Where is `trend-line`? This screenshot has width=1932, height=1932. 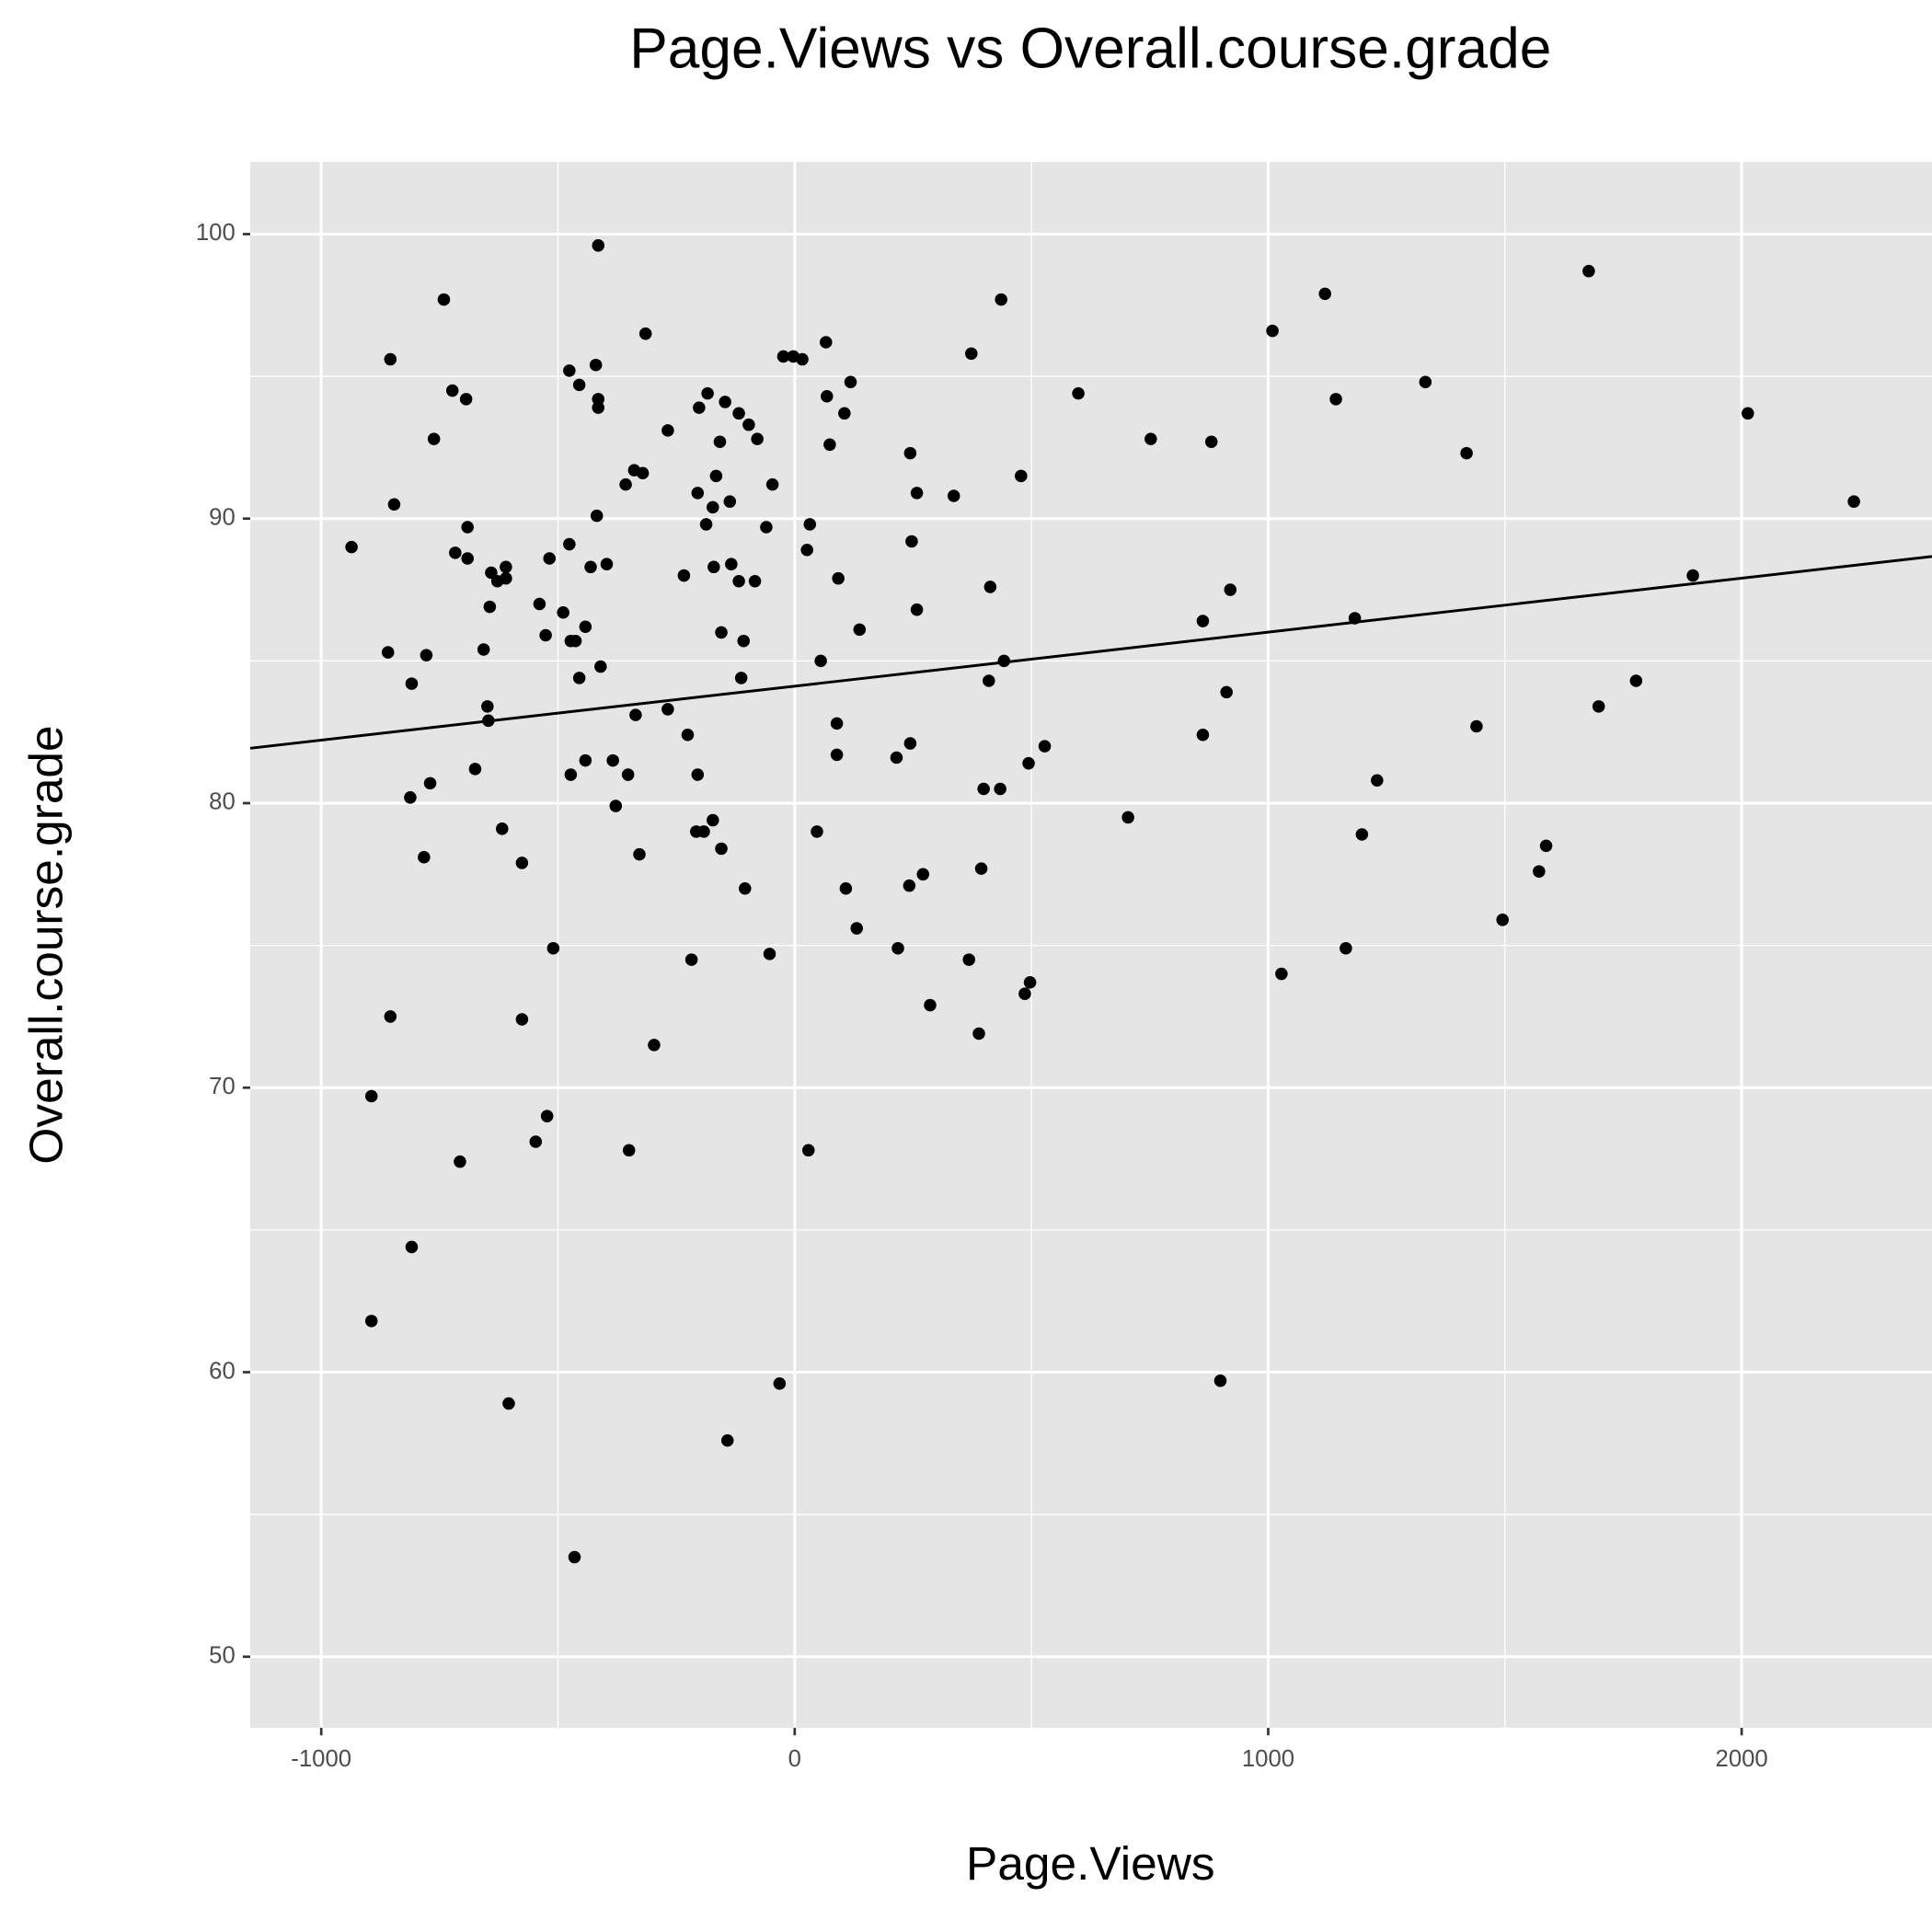
trend-line is located at coordinates (1090, 652).